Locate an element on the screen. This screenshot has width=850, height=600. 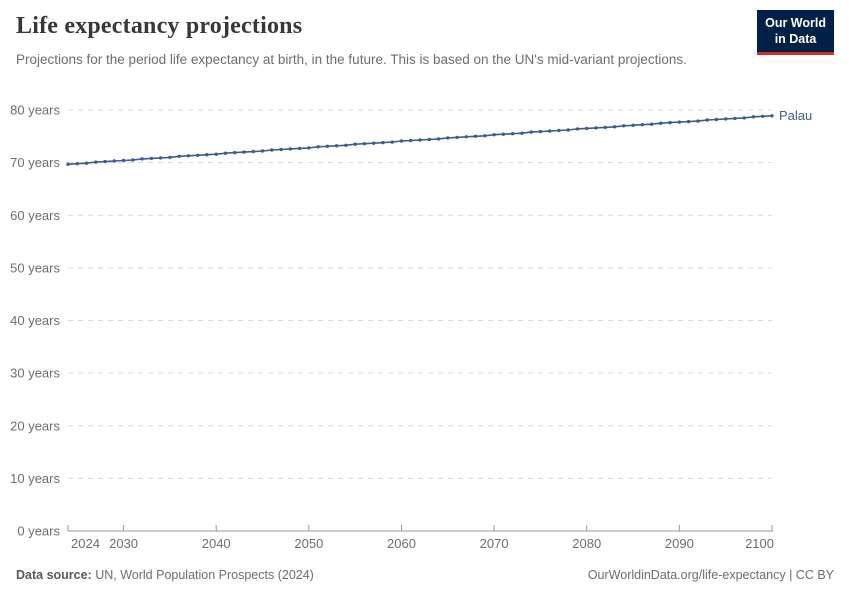
x-axis-tick-label: 2024 is located at coordinates (85, 543).